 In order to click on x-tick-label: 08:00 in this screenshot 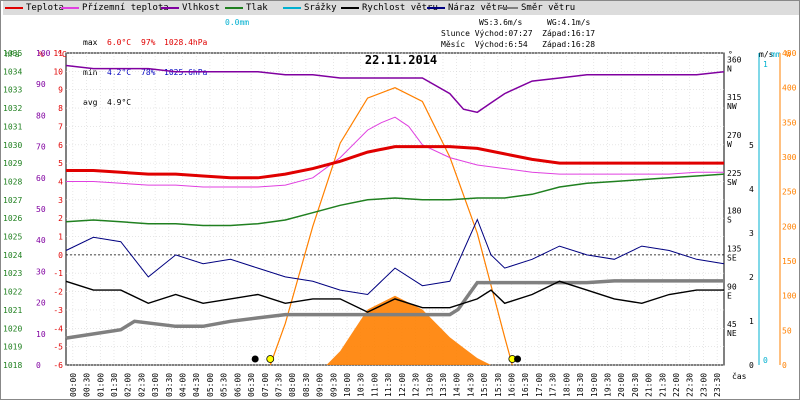, I will do `click(292, 385)`.